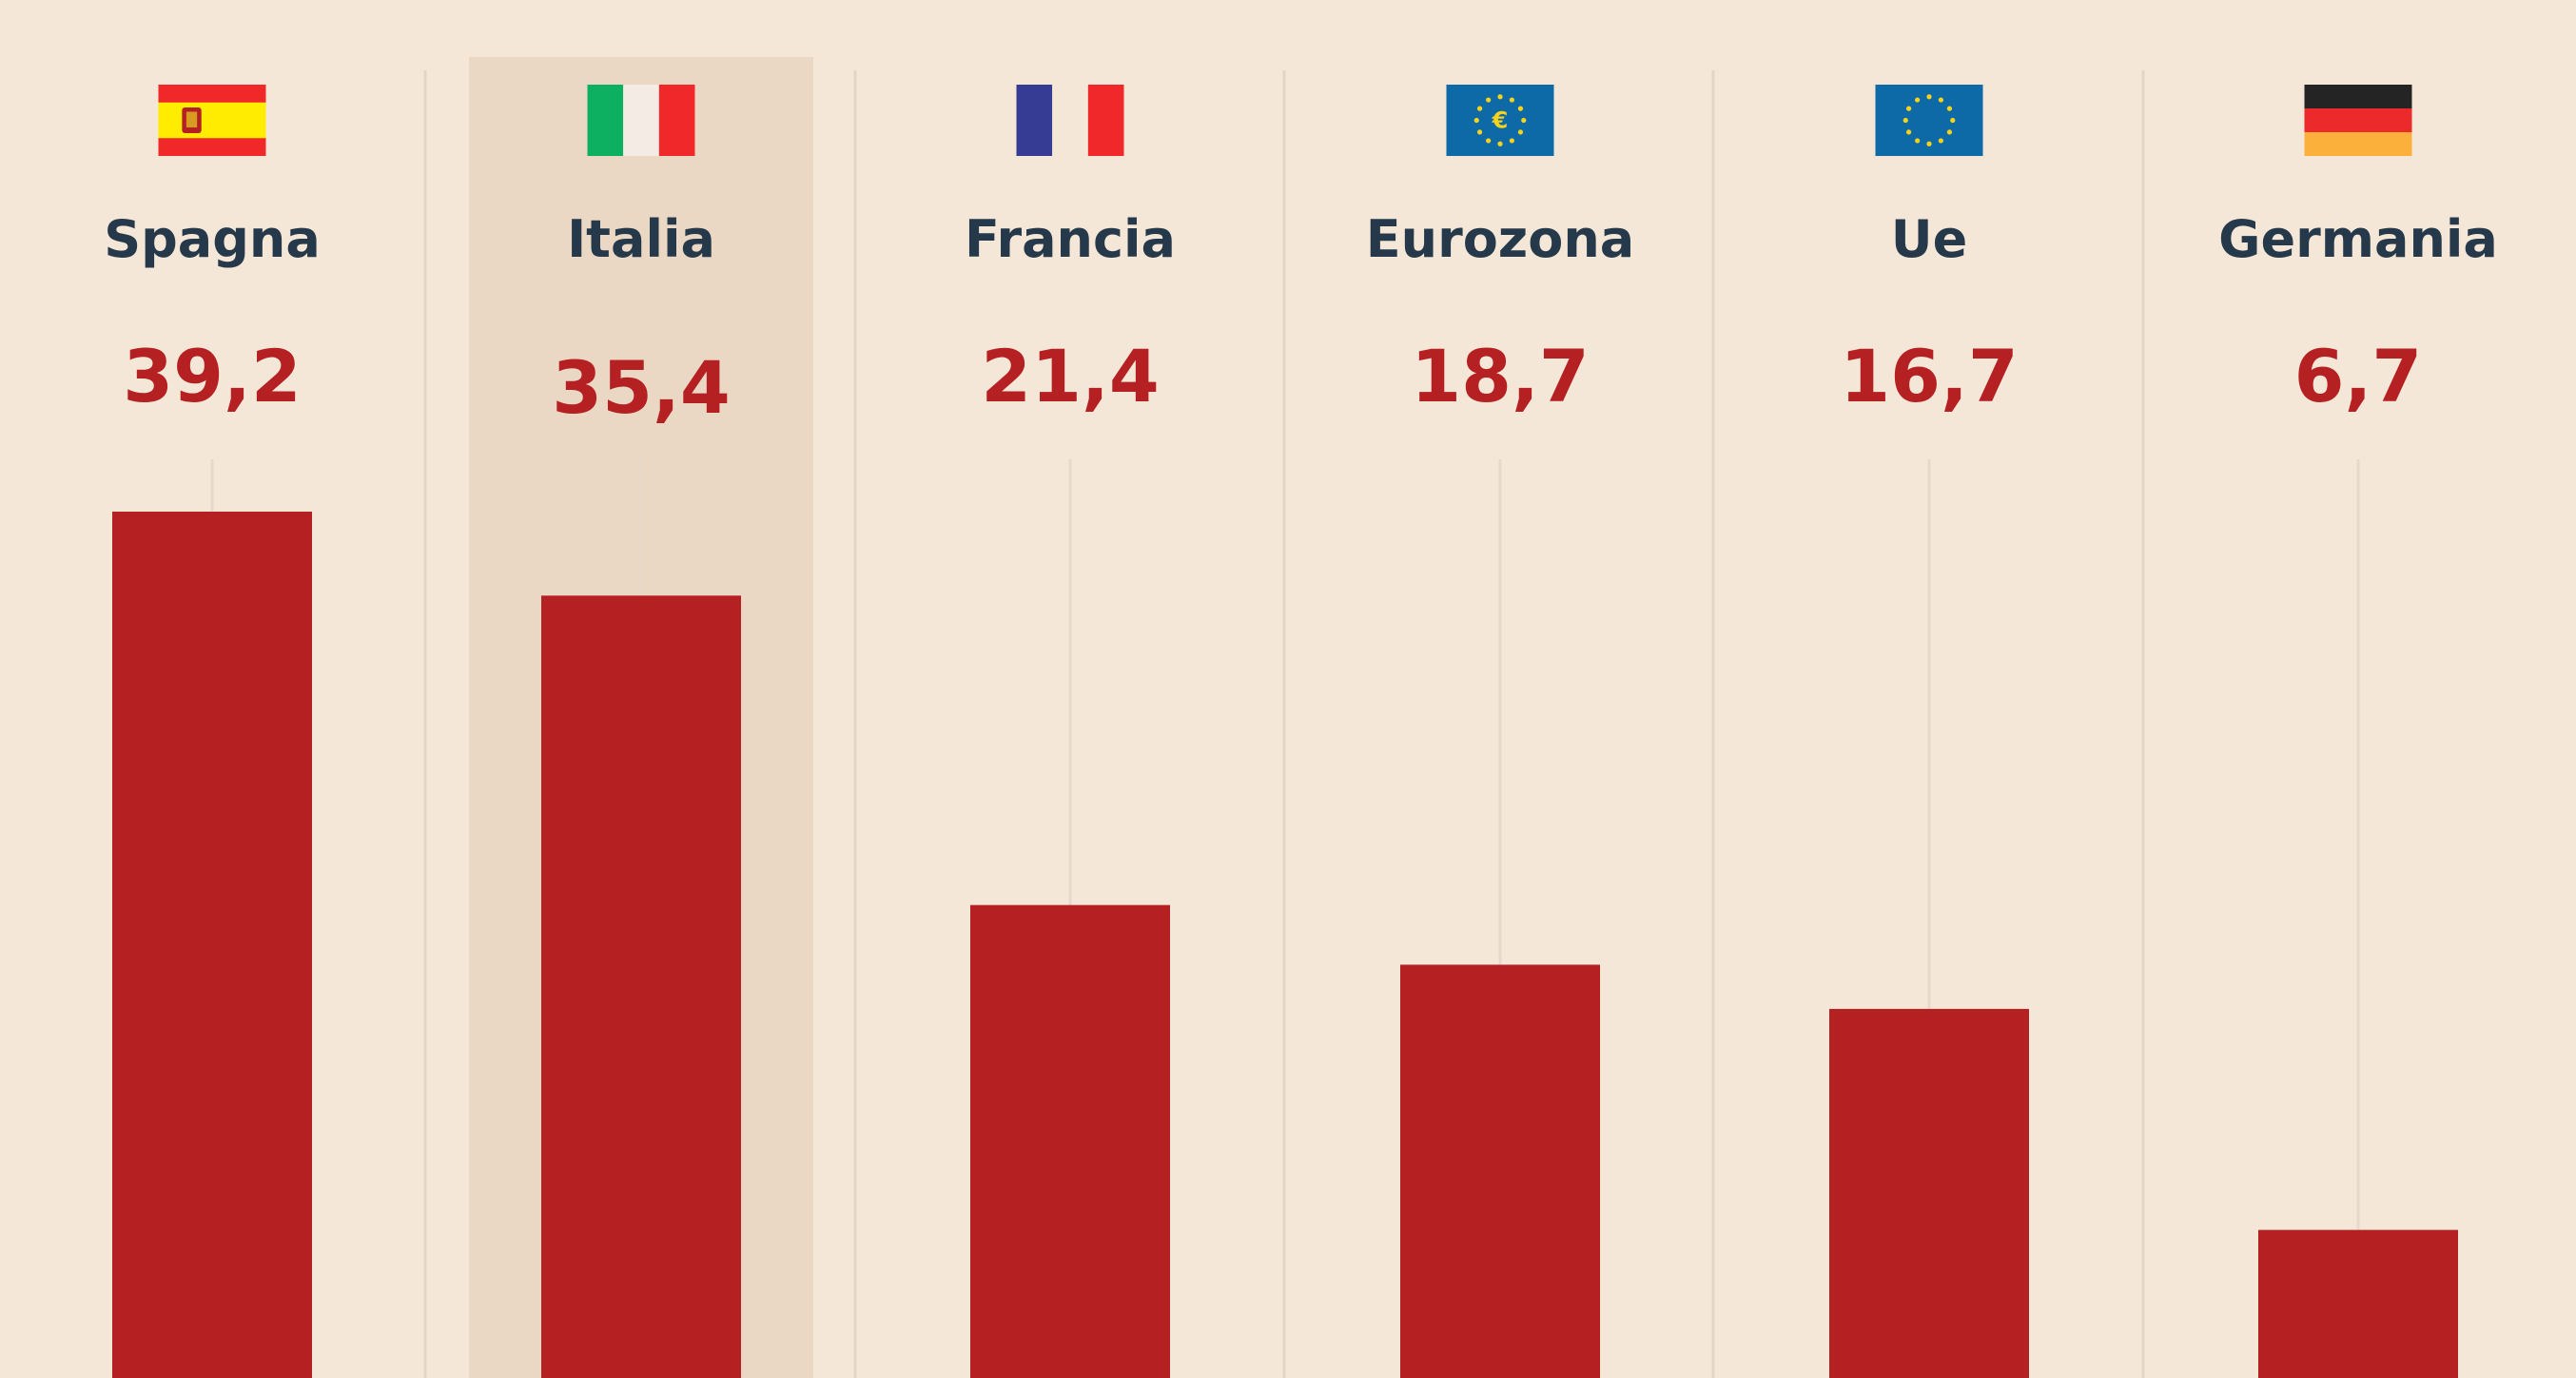  I want to click on value-label-eurozona: 18,7, so click(1501, 376).